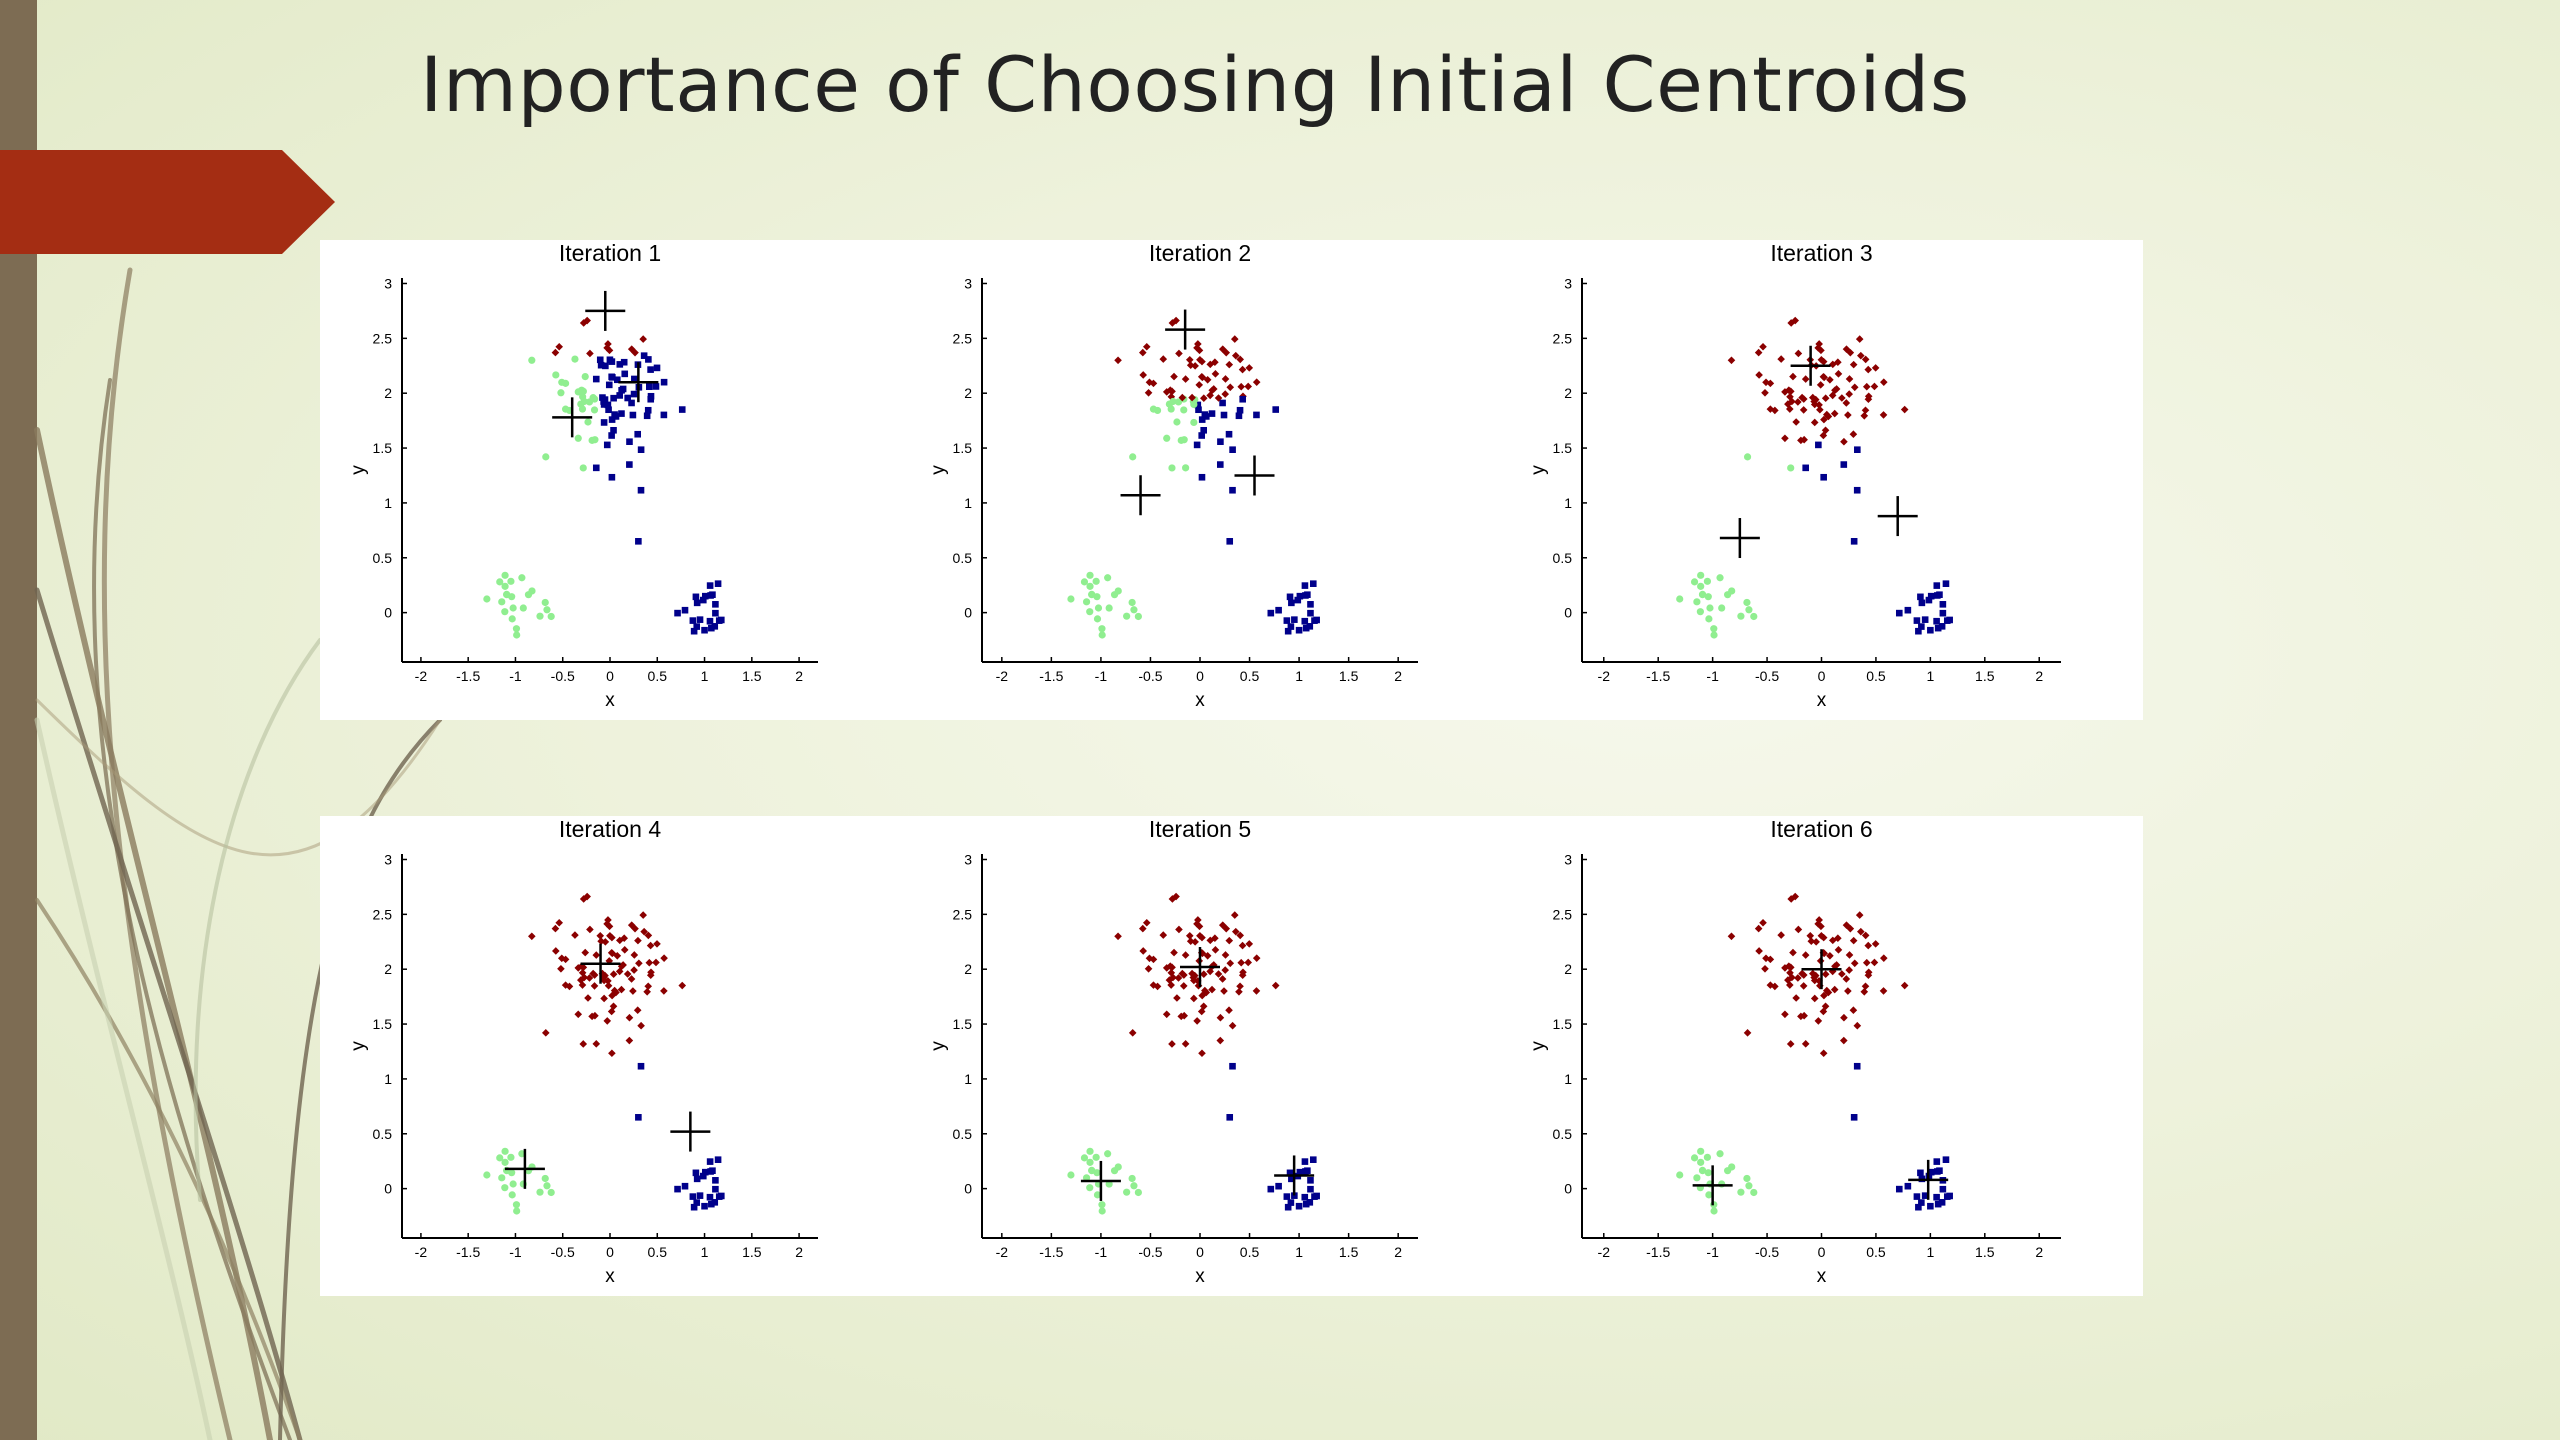 This screenshot has width=2560, height=1440. What do you see at coordinates (1767, 676) in the screenshot?
I see `x-tick-label: -0.5` at bounding box center [1767, 676].